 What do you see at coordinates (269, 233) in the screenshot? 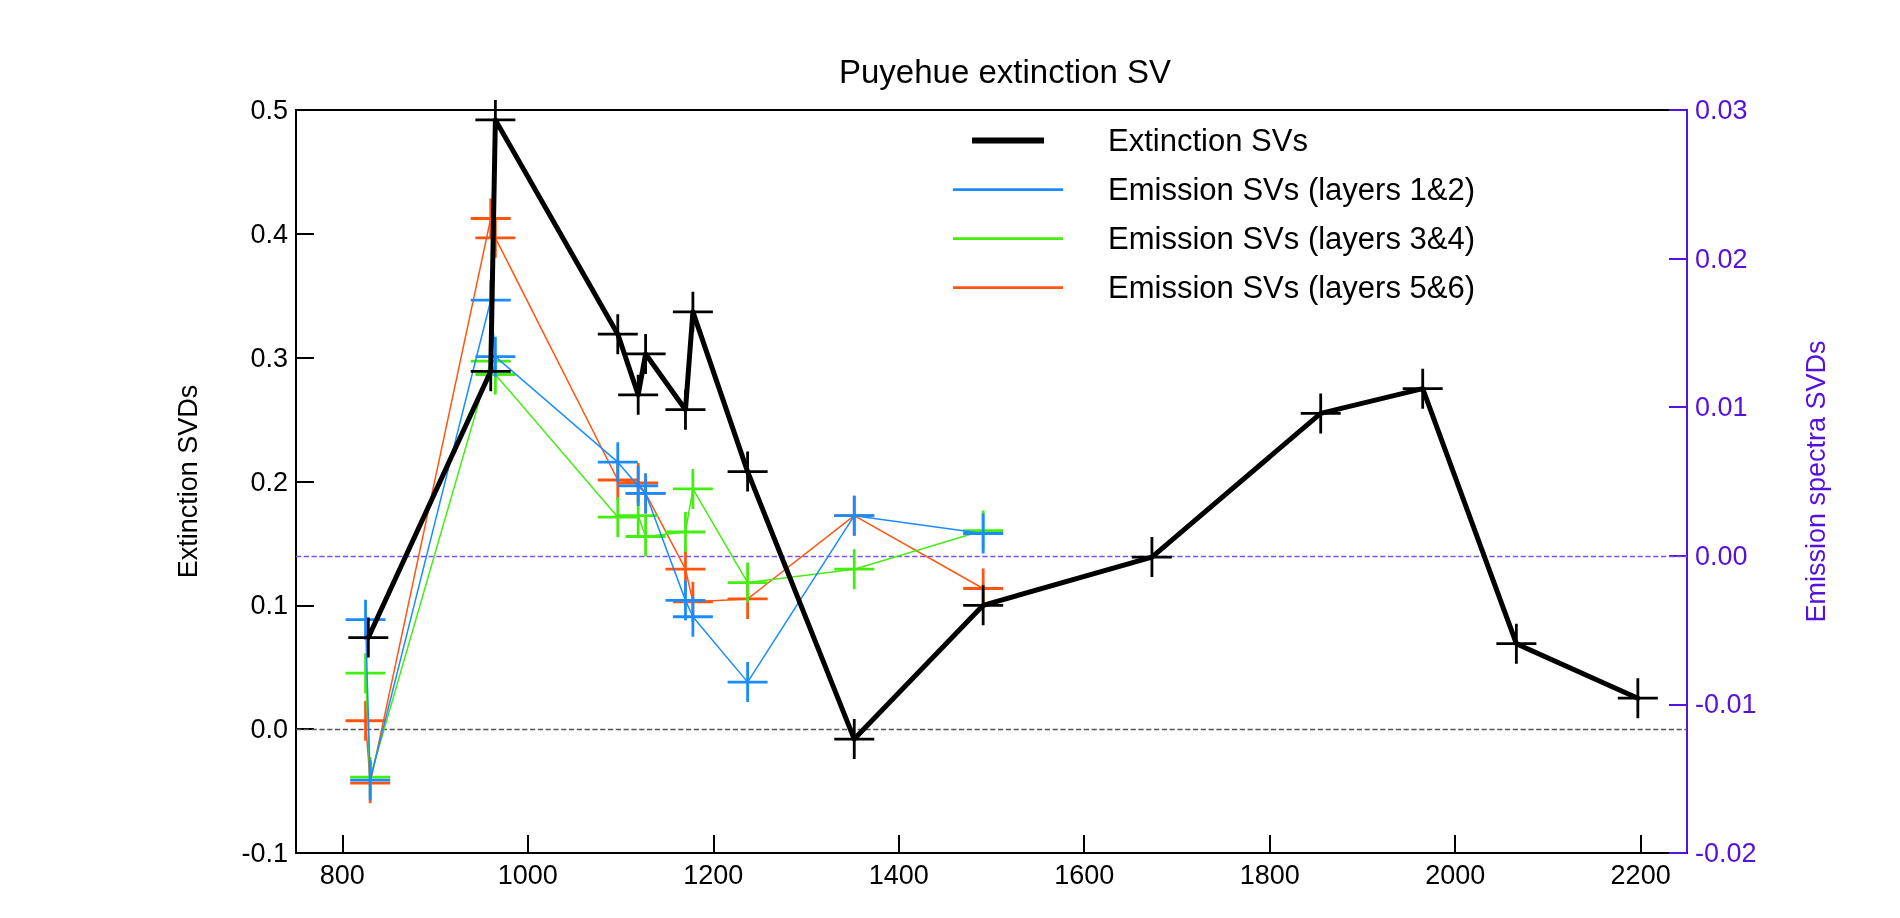
I see `y-tick-label: 0.4` at bounding box center [269, 233].